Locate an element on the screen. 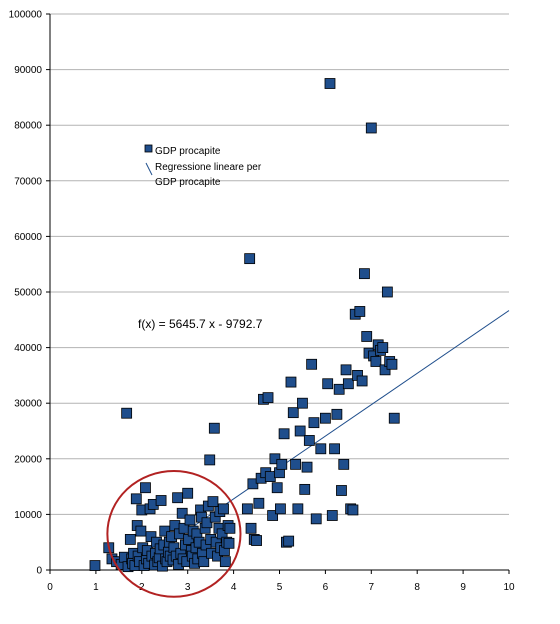 The image size is (560, 624). x-tick-label: 1 is located at coordinates (96, 587).